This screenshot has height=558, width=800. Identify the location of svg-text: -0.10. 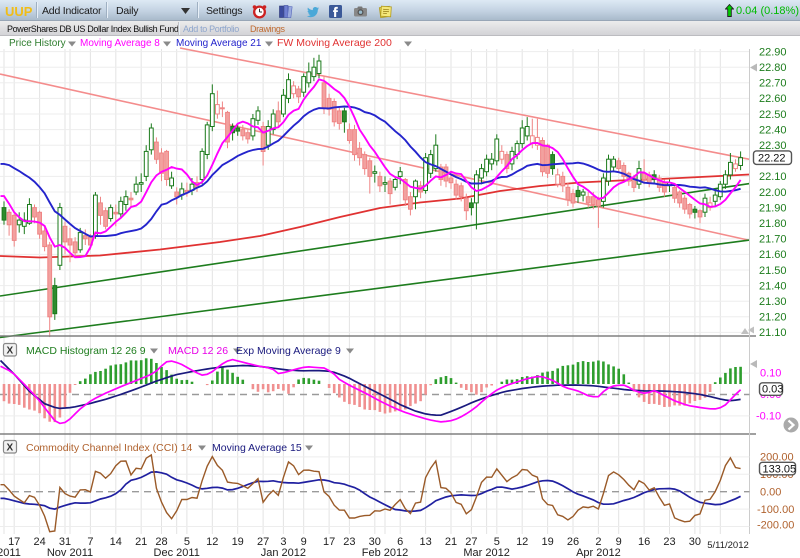
(768, 416).